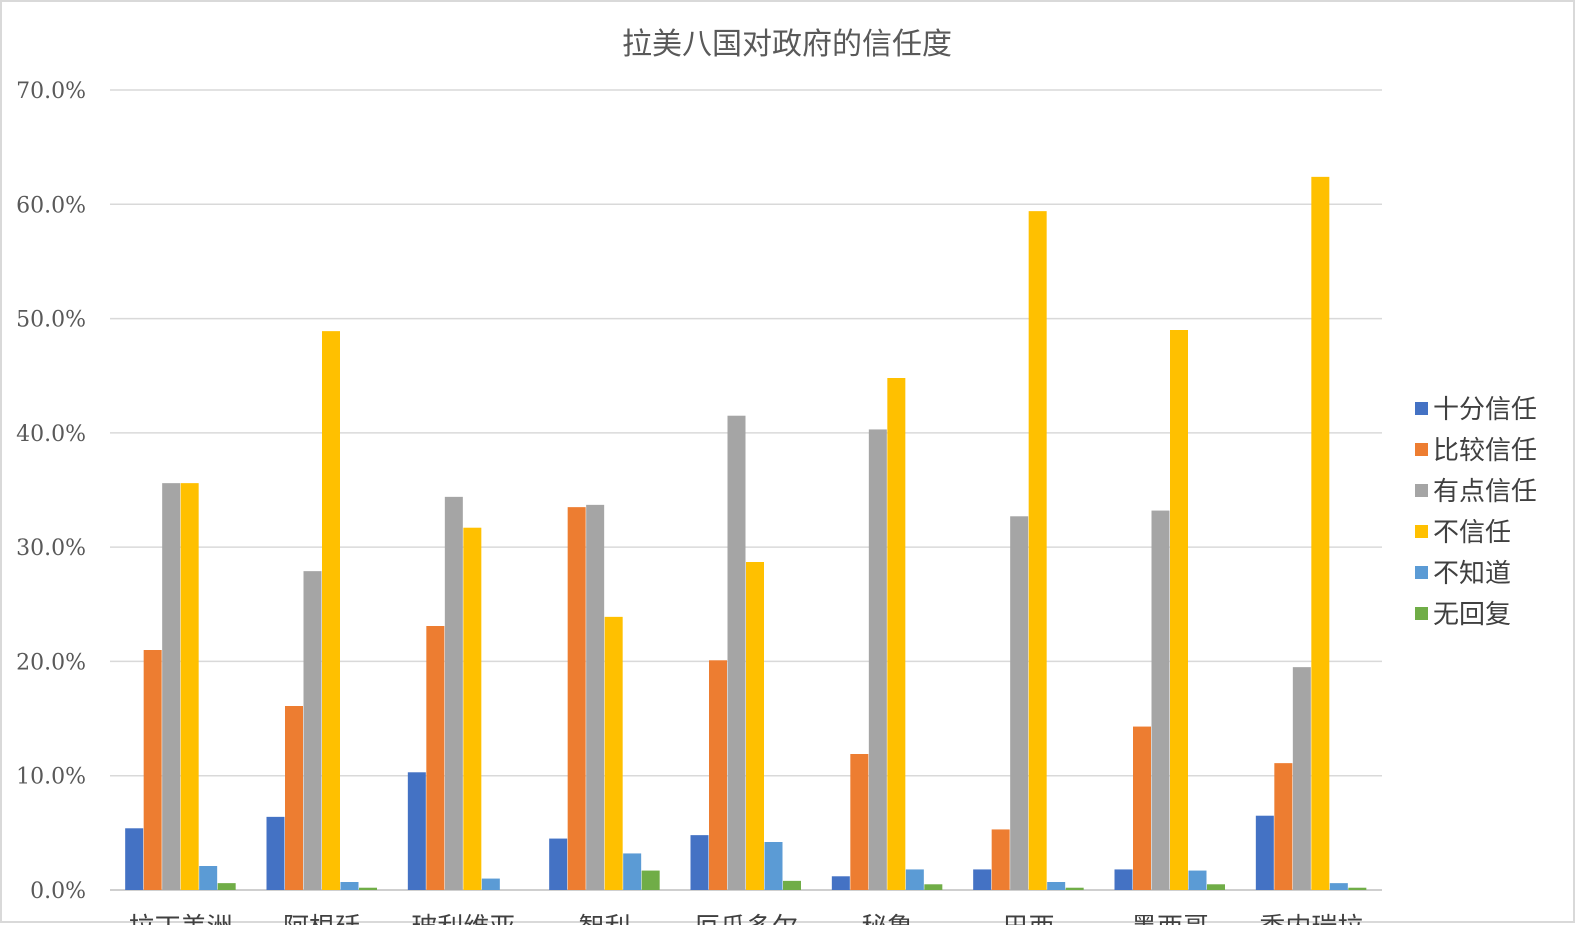 Image resolution: width=1579 pixels, height=927 pixels. Describe the element at coordinates (51, 205) in the screenshot. I see `y-tick-label: 60.0%` at that location.